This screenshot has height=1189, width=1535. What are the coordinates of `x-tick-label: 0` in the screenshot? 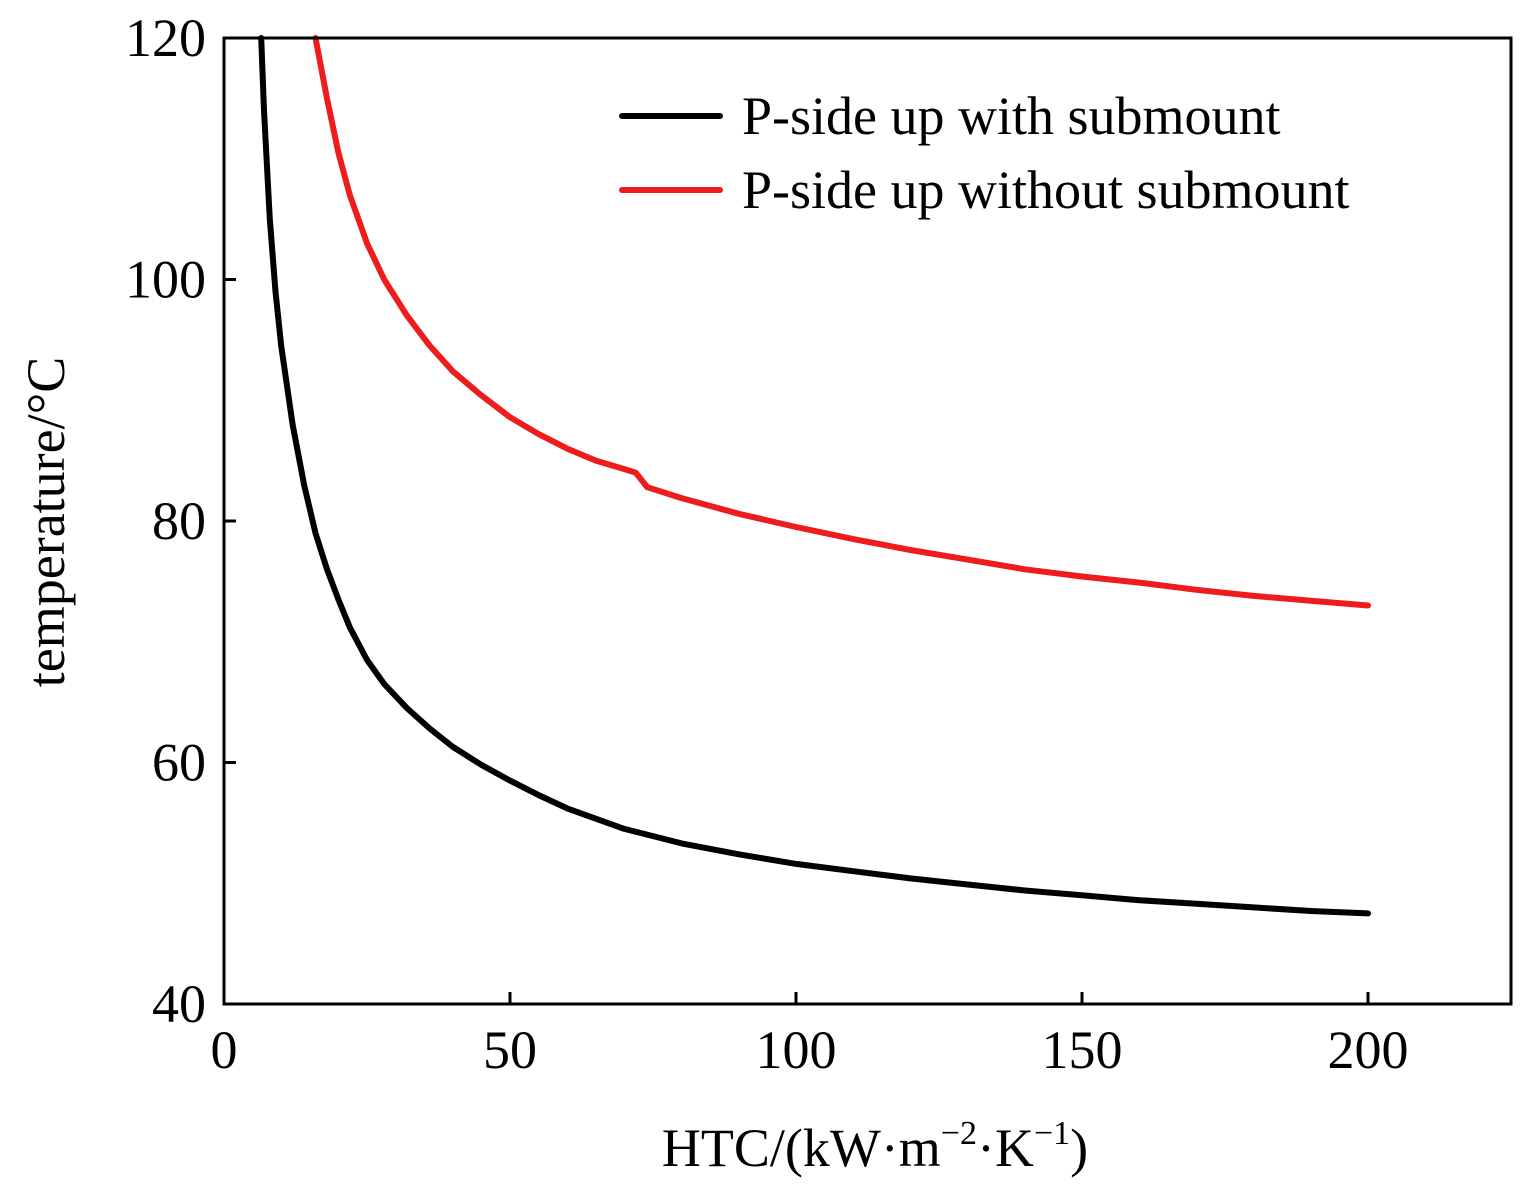 It's located at (224, 1050).